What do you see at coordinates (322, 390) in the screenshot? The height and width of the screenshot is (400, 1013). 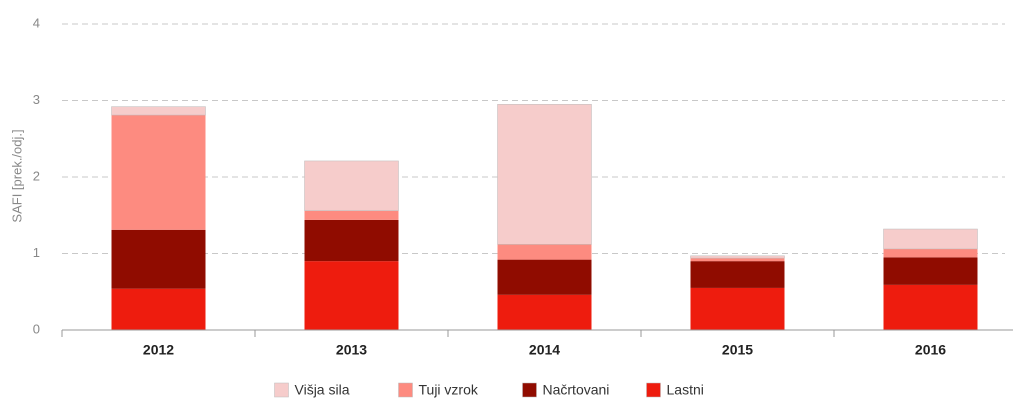 I see `legend-label: Višja sila` at bounding box center [322, 390].